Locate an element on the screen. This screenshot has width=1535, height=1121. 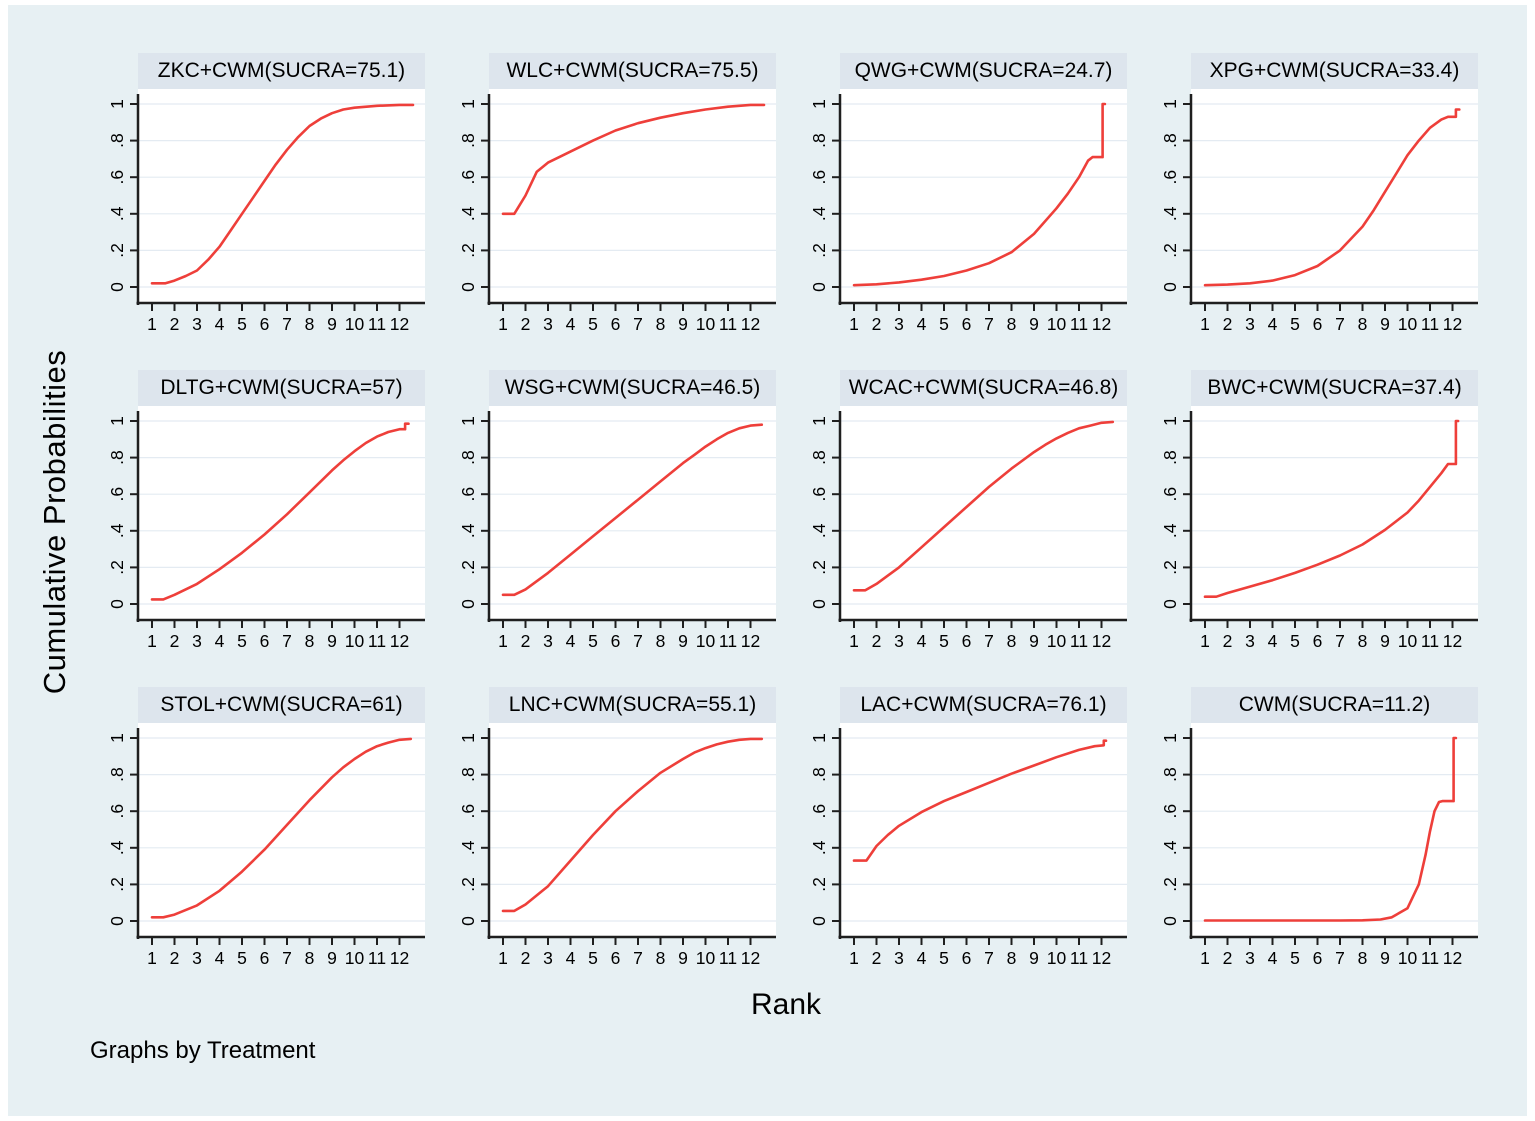
panel-CWM: CWM(SUCRA=11.2) 0.2.4.6.8 1 1 2 3 4 5 6 7 8 9 10 11 12 is located at coordinates (1312, 833).